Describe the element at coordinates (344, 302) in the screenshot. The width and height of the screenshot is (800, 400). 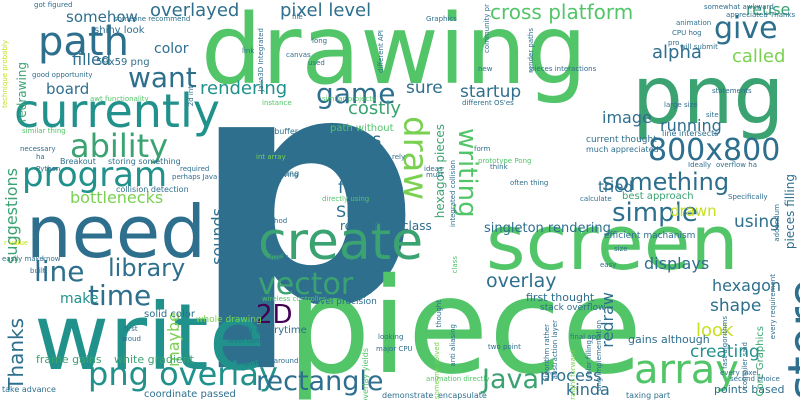
I see `word-level-precision: level precision` at that location.